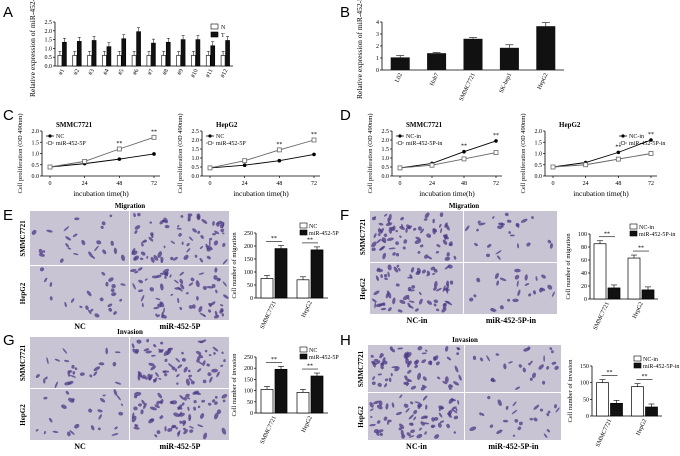  I want to click on chart-a-xtick-label: #4, so click(107, 72).